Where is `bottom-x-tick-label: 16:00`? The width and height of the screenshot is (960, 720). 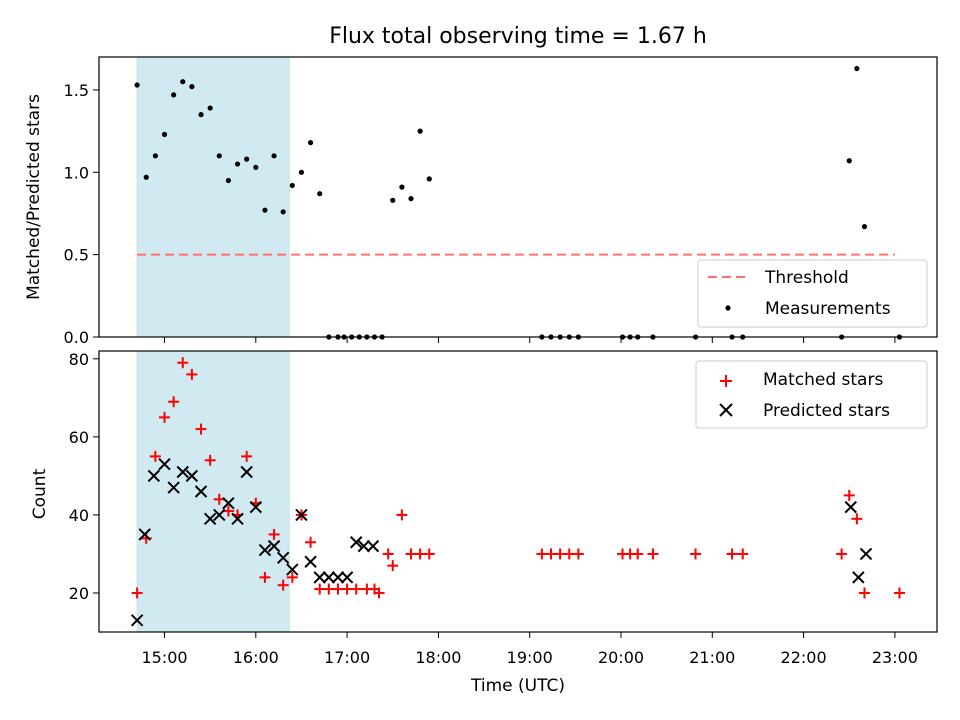 bottom-x-tick-label: 16:00 is located at coordinates (256, 657).